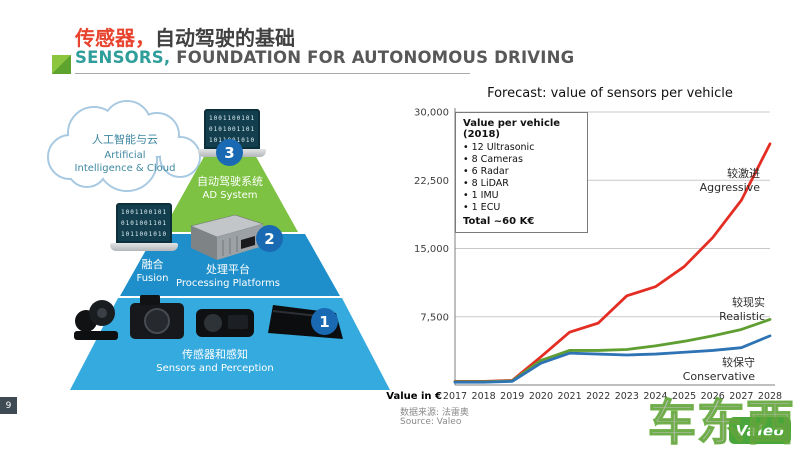 This screenshot has width=800, height=450. I want to click on value-box-item: • 1 ECU, so click(482, 207).